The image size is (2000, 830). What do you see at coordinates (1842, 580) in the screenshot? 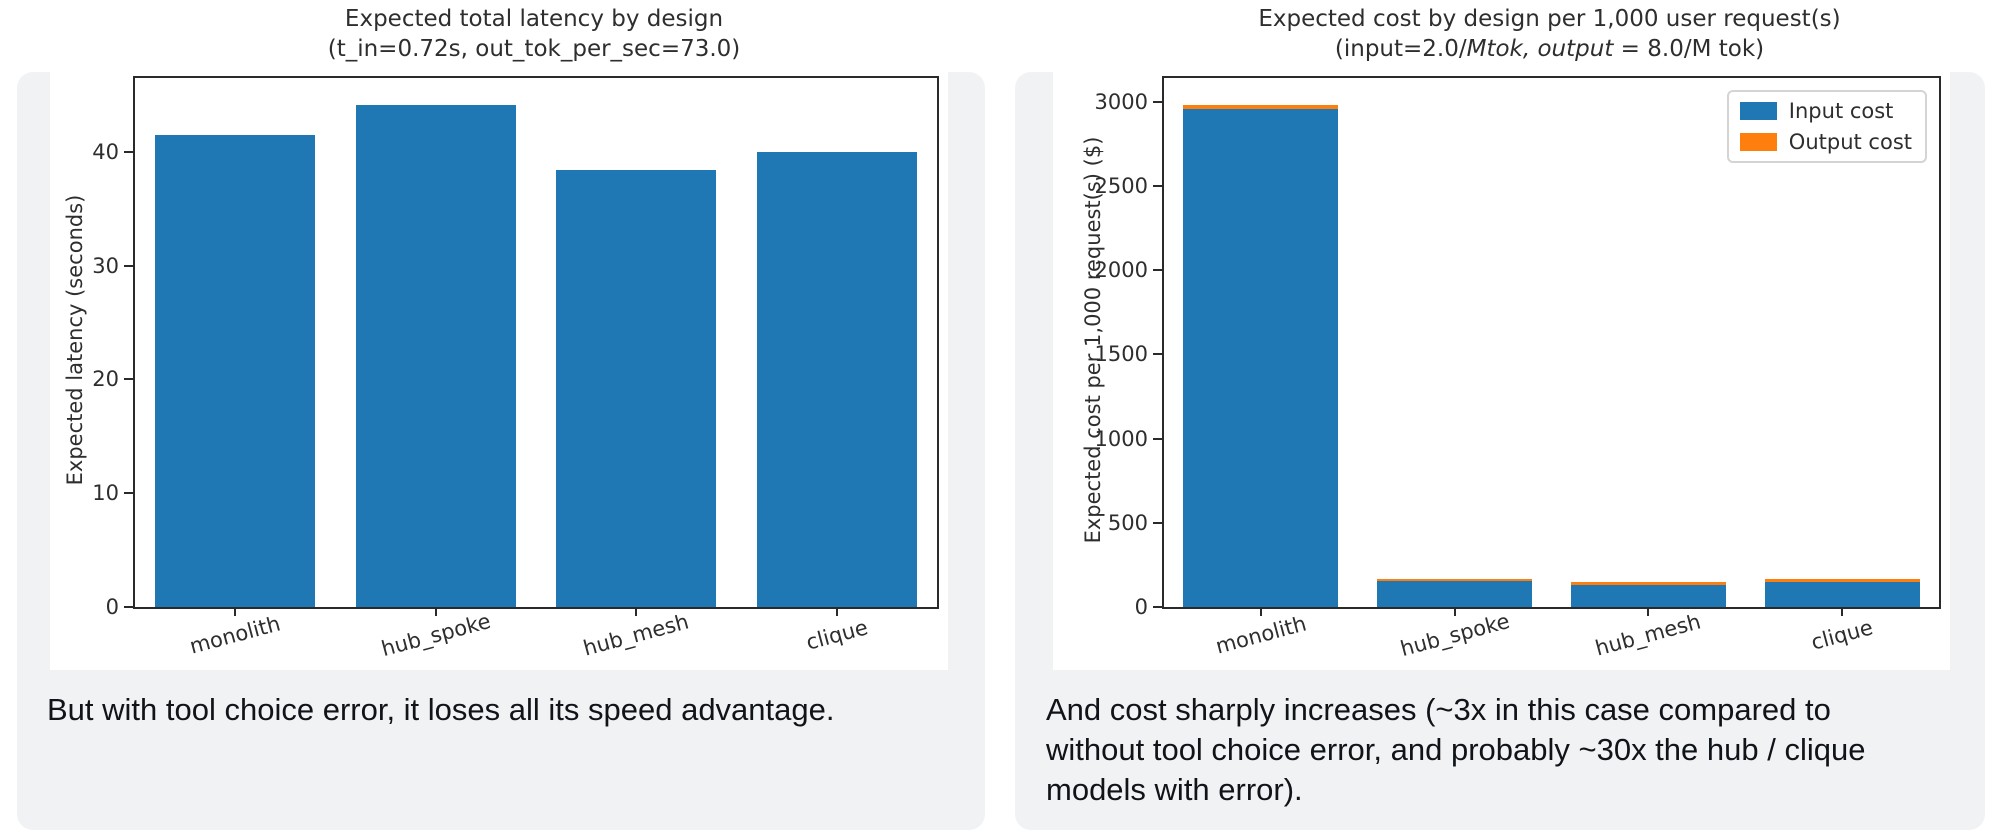
I see `bar-clique-output-cost` at bounding box center [1842, 580].